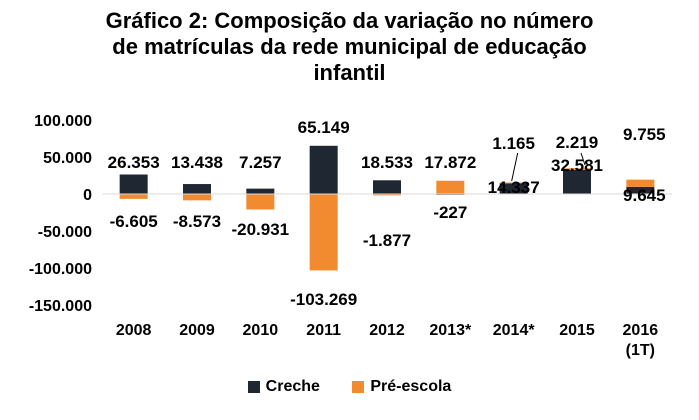  Describe the element at coordinates (60, 306) in the screenshot. I see `y-tick-label: -150.000` at that location.